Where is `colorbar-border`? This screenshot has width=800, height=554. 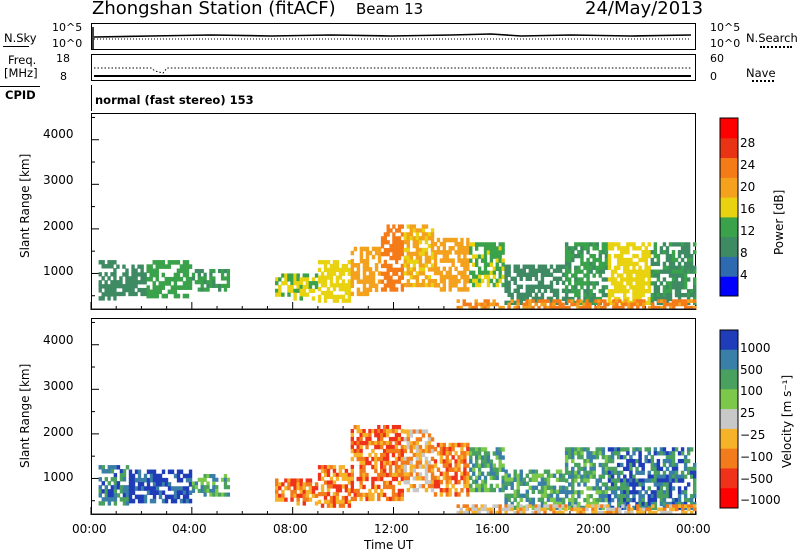
colorbar-border is located at coordinates (729, 419).